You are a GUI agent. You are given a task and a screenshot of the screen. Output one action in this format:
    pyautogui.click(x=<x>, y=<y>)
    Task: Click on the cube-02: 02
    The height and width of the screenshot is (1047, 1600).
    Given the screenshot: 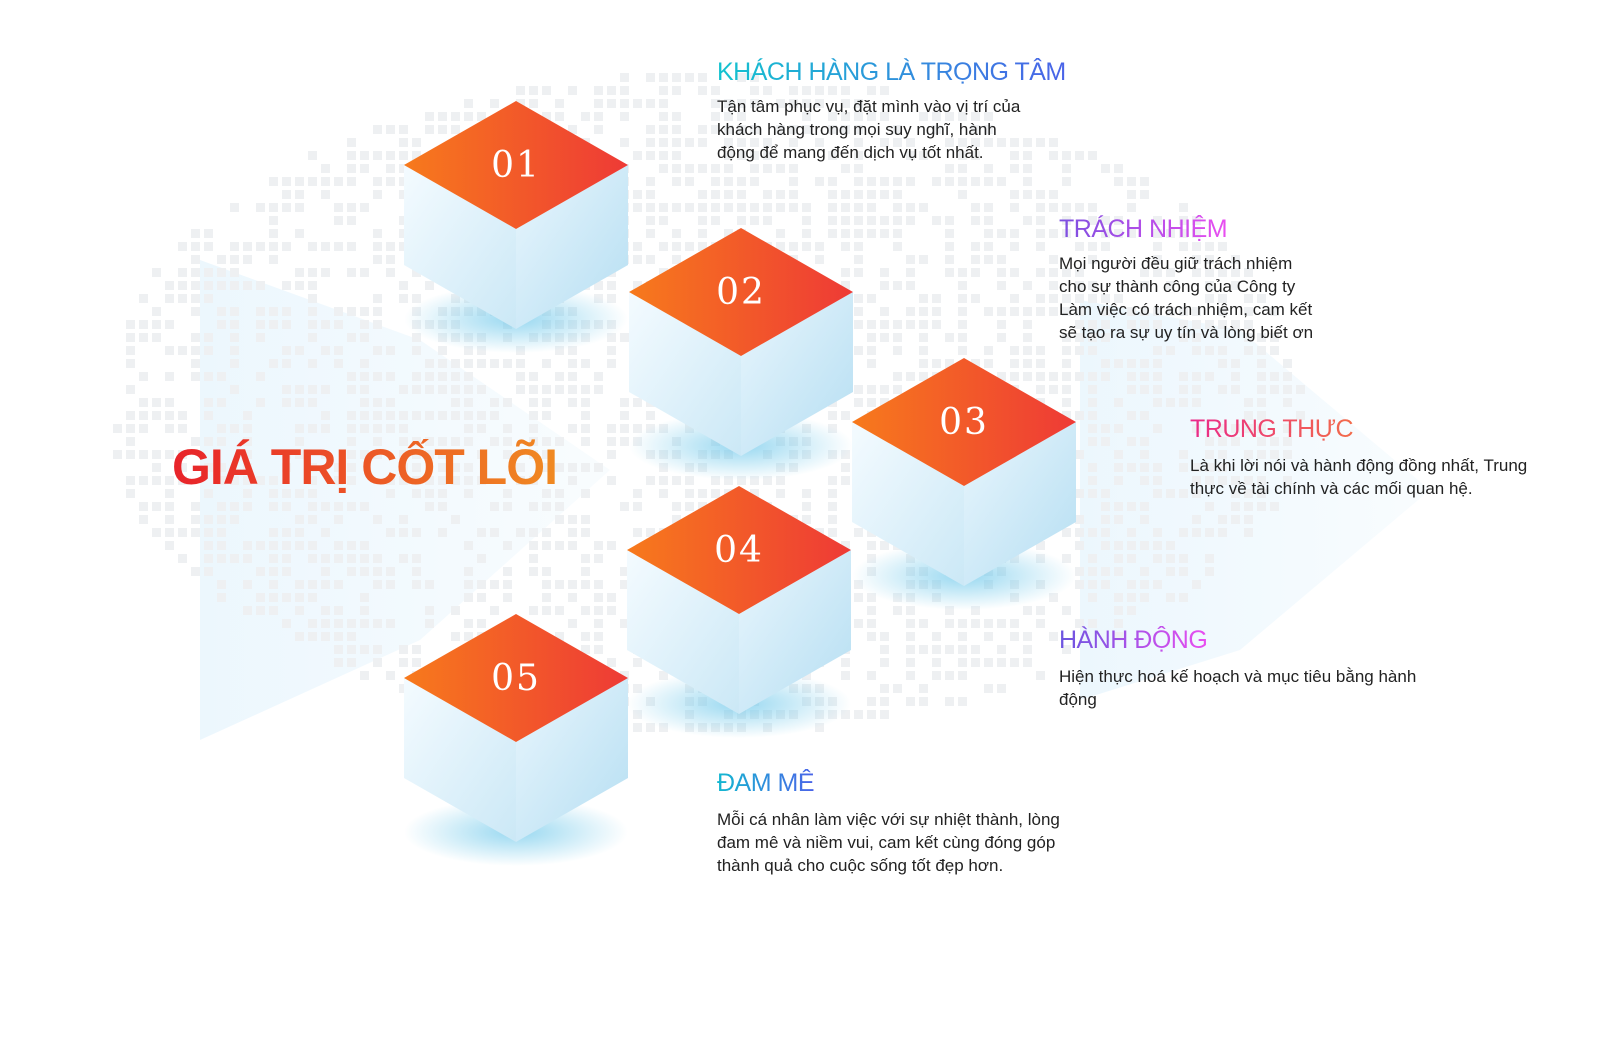 What is the action you would take?
    pyautogui.click(x=741, y=354)
    